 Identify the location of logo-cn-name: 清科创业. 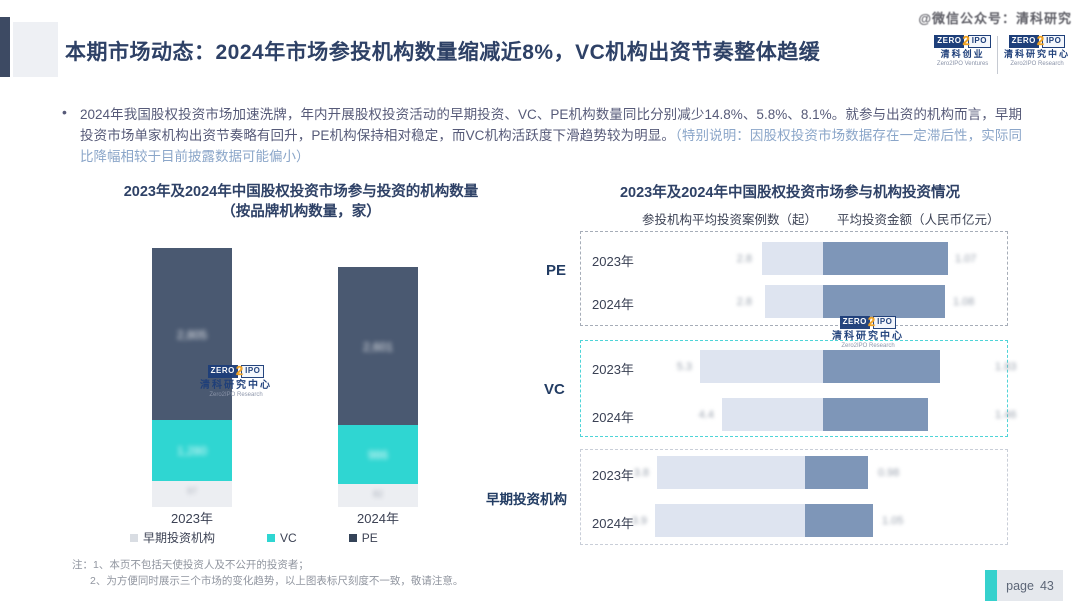
(962, 54).